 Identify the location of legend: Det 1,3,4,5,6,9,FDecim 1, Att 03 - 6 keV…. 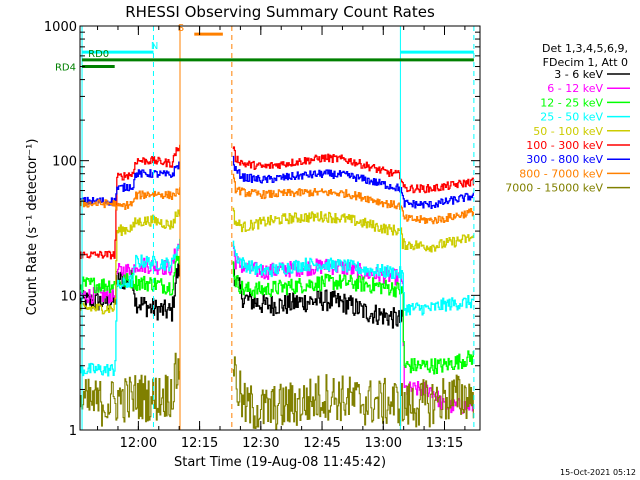
(567, 118).